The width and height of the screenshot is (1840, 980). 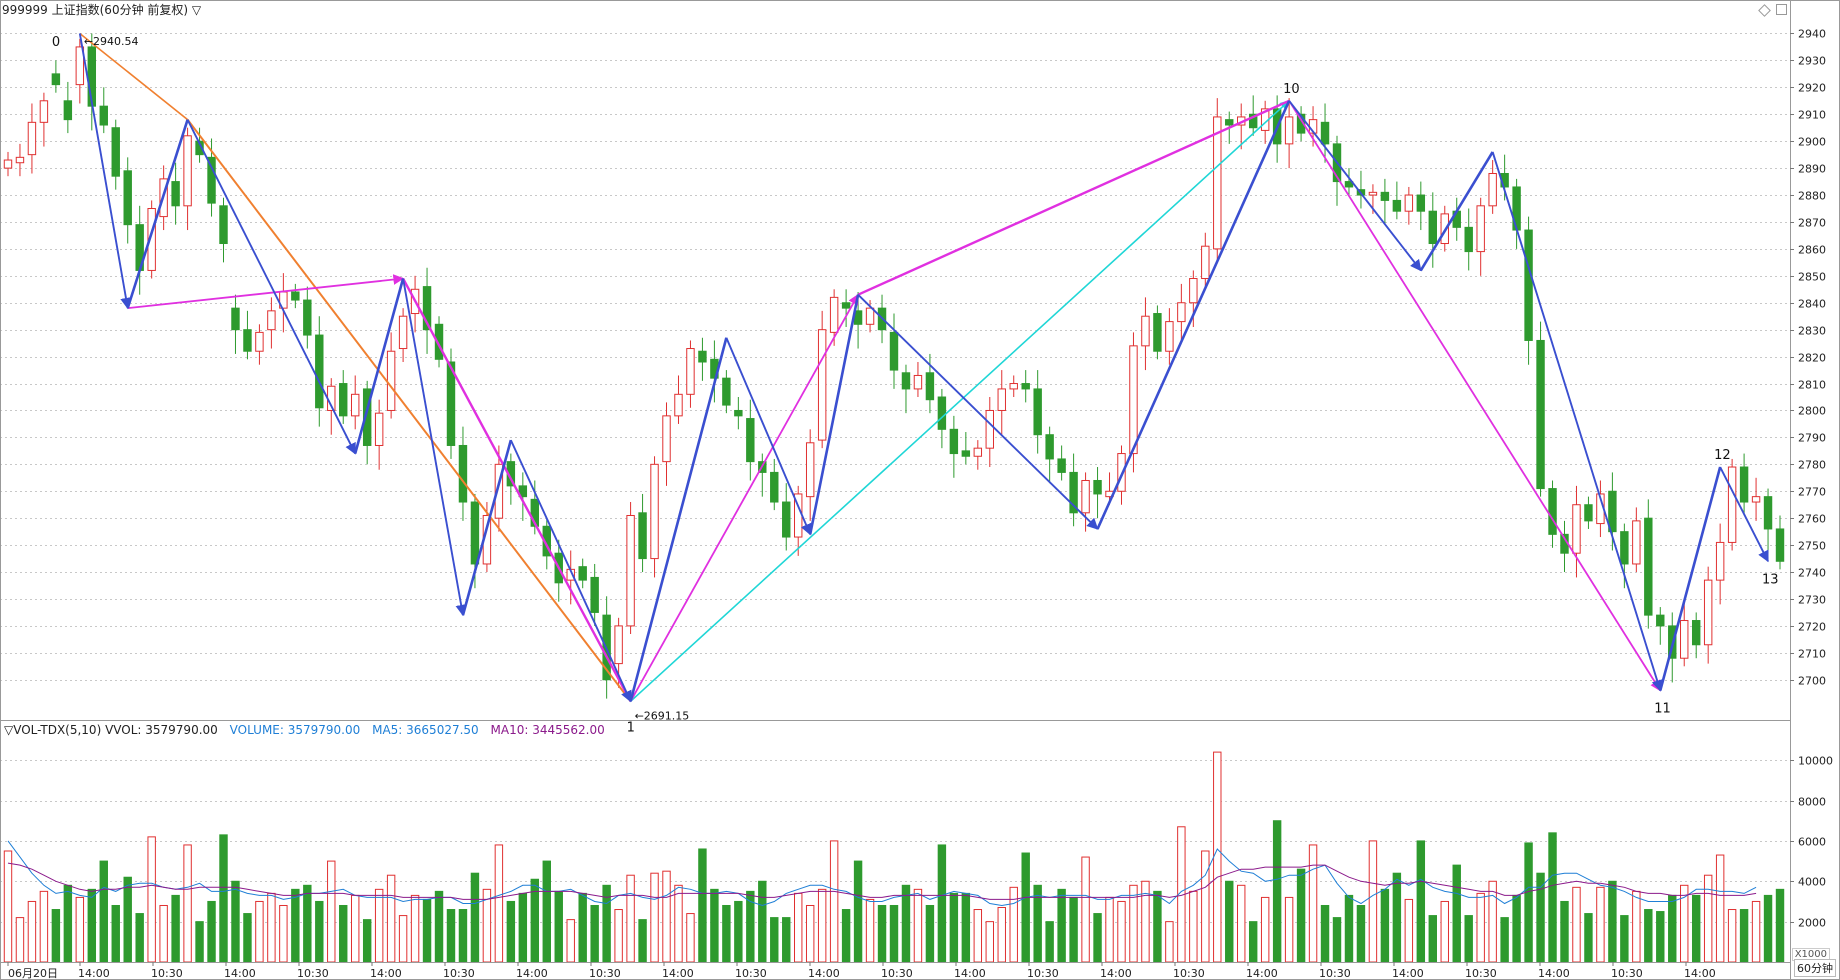 I want to click on volume-tick-label: 2000, so click(x=1812, y=923).